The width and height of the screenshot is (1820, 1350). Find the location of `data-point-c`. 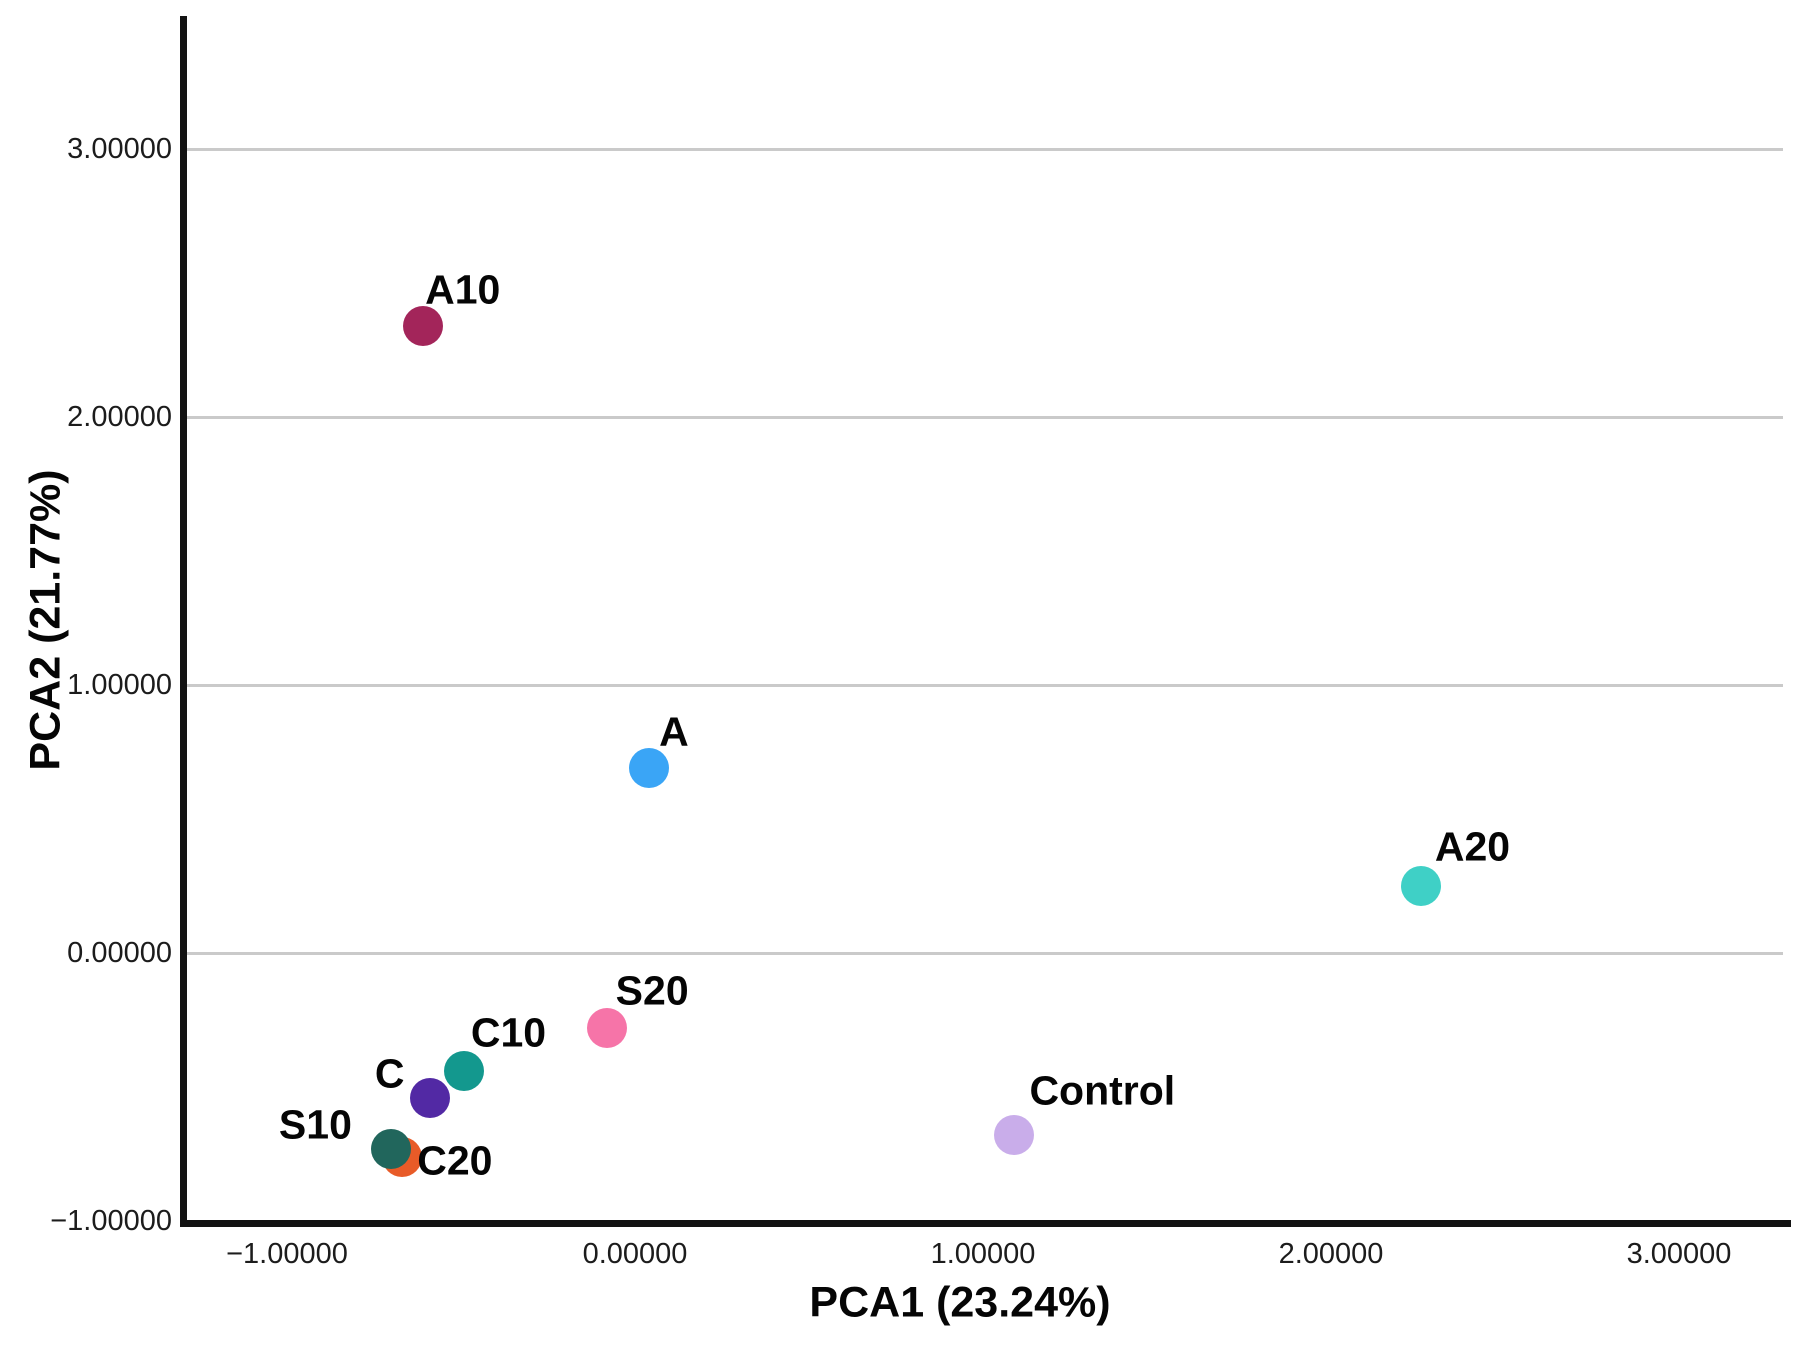

data-point-c is located at coordinates (429, 1097).